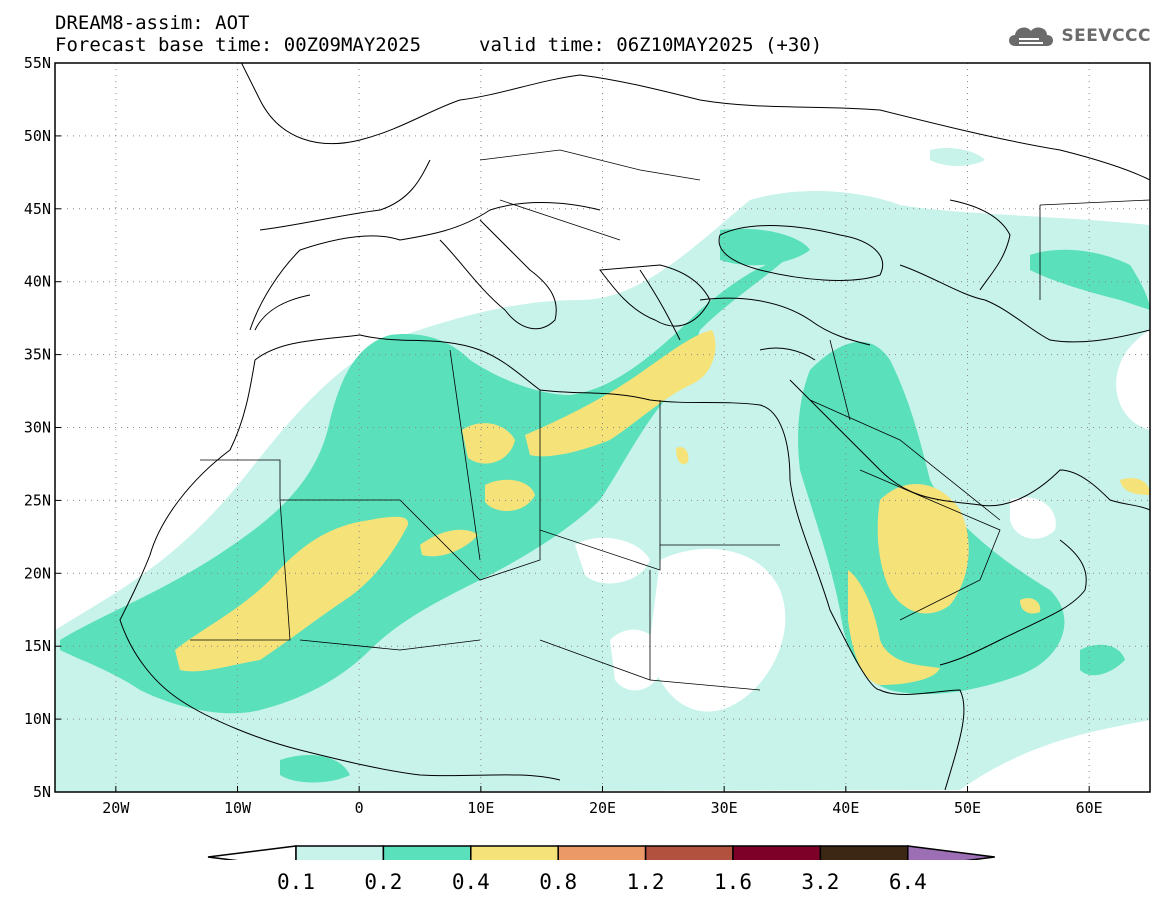 Image resolution: width=1165 pixels, height=905 pixels. What do you see at coordinates (37, 646) in the screenshot?
I see `lat-label: 15N` at bounding box center [37, 646].